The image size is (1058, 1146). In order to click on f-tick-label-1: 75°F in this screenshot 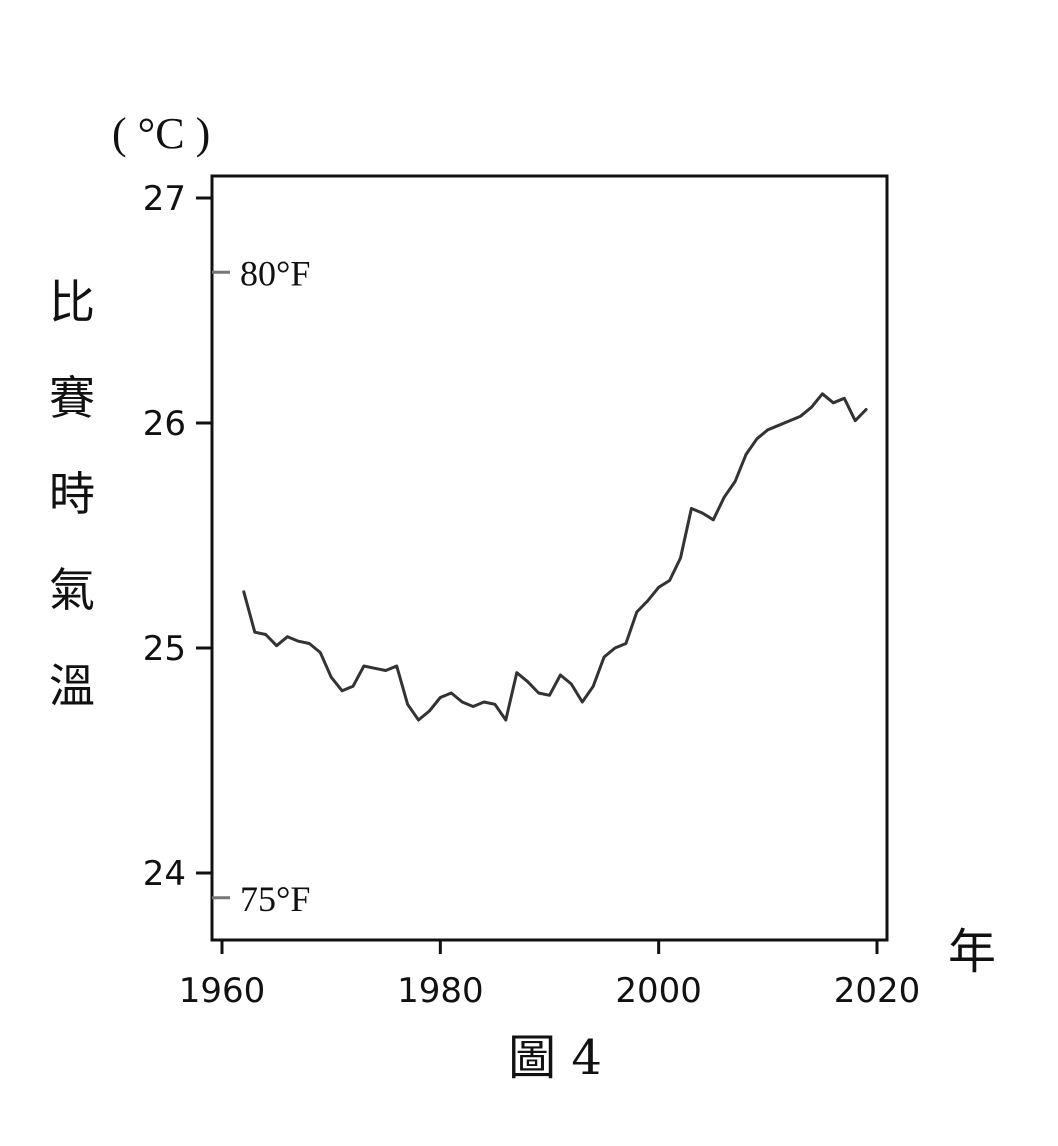, I will do `click(275, 899)`.